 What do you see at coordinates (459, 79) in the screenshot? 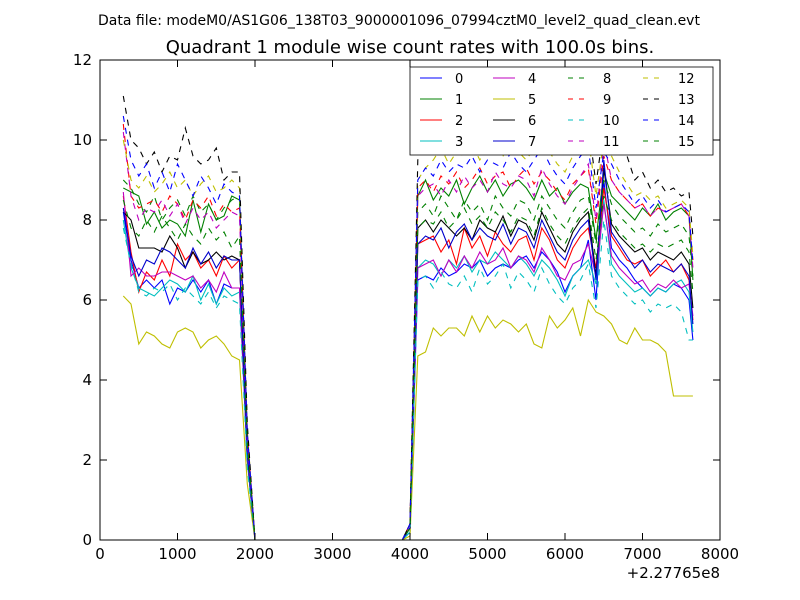
I see `legend-label: 0` at bounding box center [459, 79].